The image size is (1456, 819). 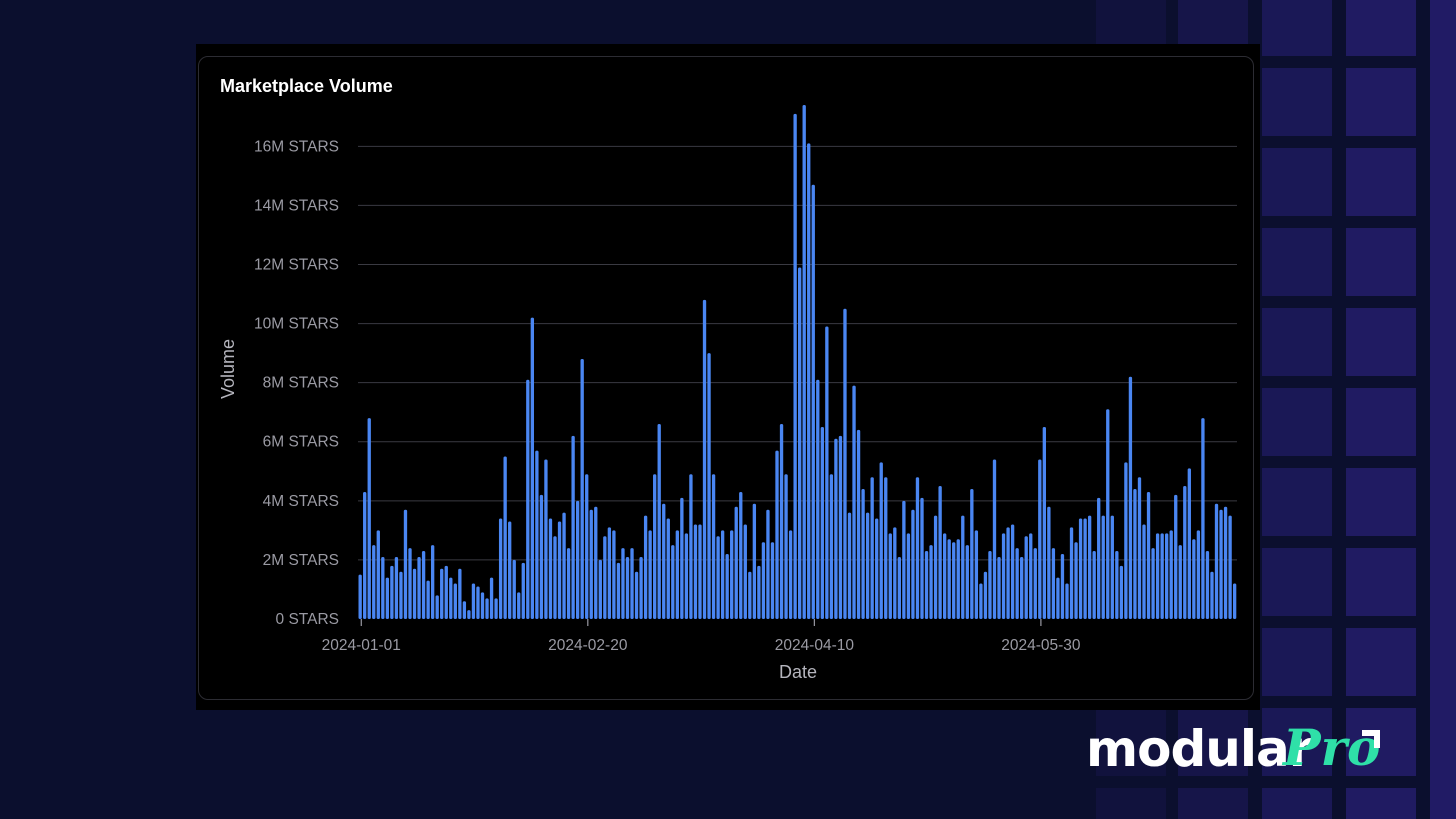 I want to click on corner-arrow-icon, so click(x=1371, y=739).